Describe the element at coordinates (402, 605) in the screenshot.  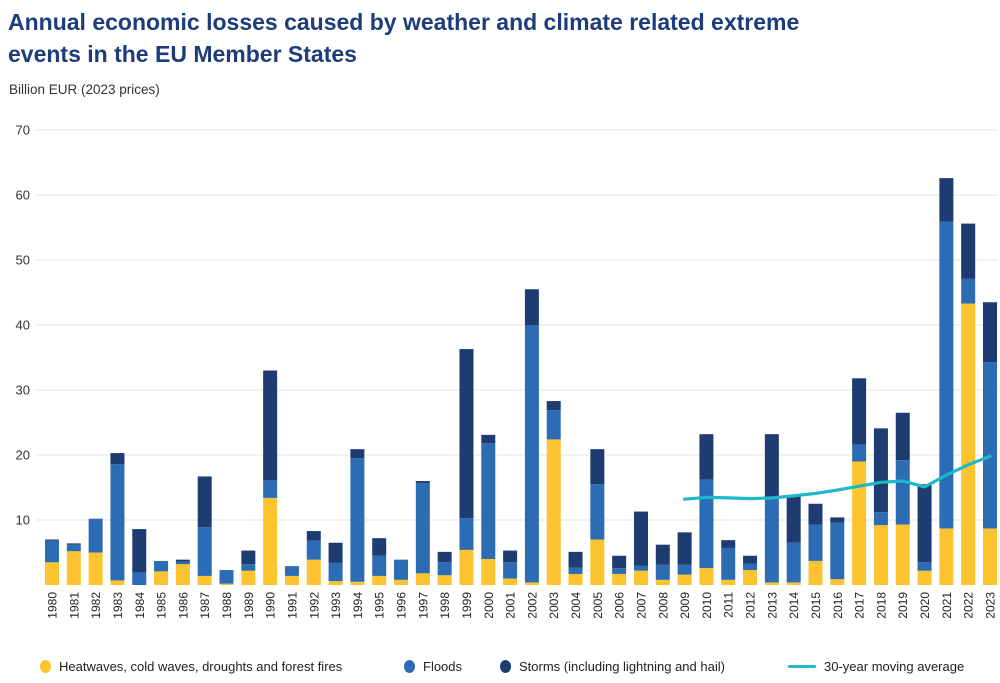
I see `x-axis-year-label: 1996` at that location.